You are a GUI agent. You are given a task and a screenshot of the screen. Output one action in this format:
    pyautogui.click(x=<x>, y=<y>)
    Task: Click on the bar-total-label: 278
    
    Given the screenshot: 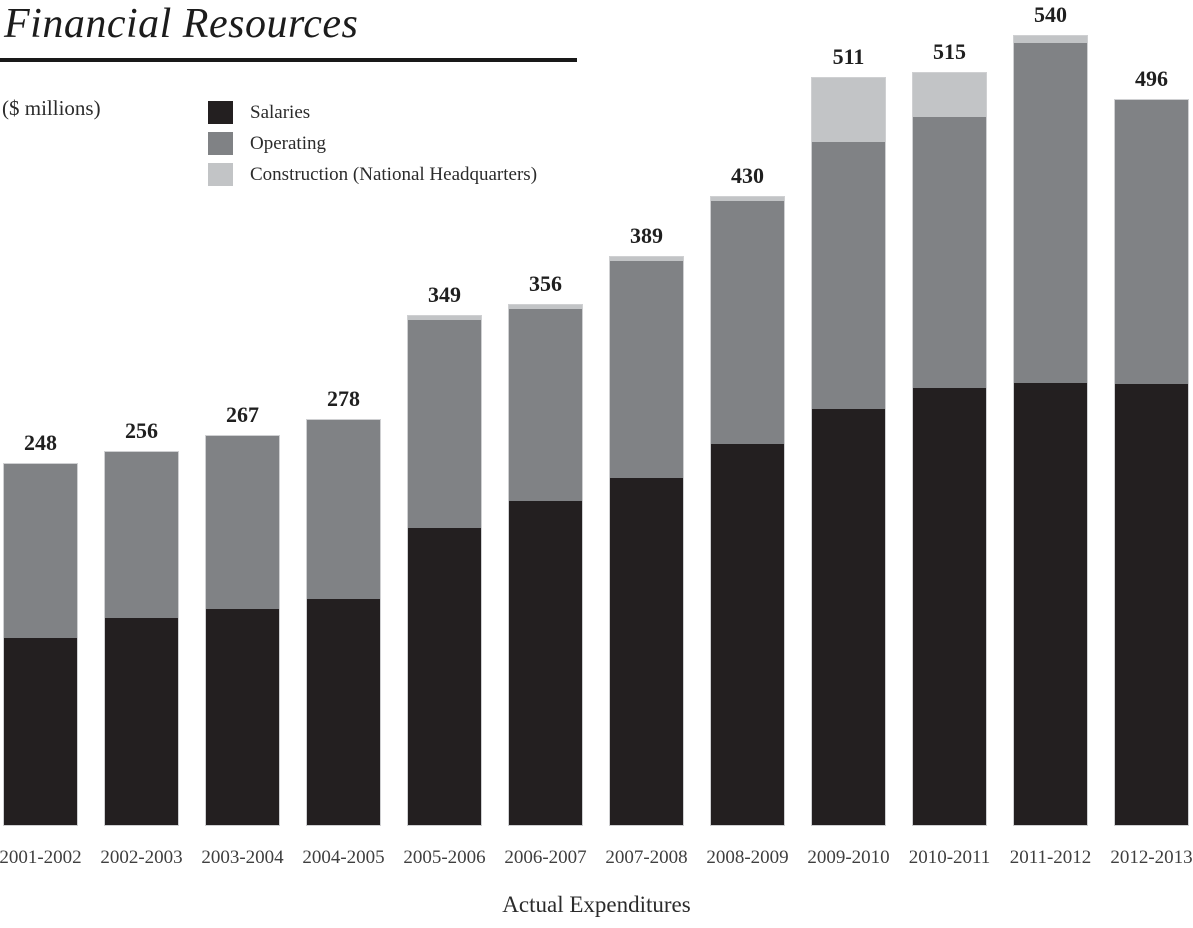 What is the action you would take?
    pyautogui.click(x=343, y=398)
    